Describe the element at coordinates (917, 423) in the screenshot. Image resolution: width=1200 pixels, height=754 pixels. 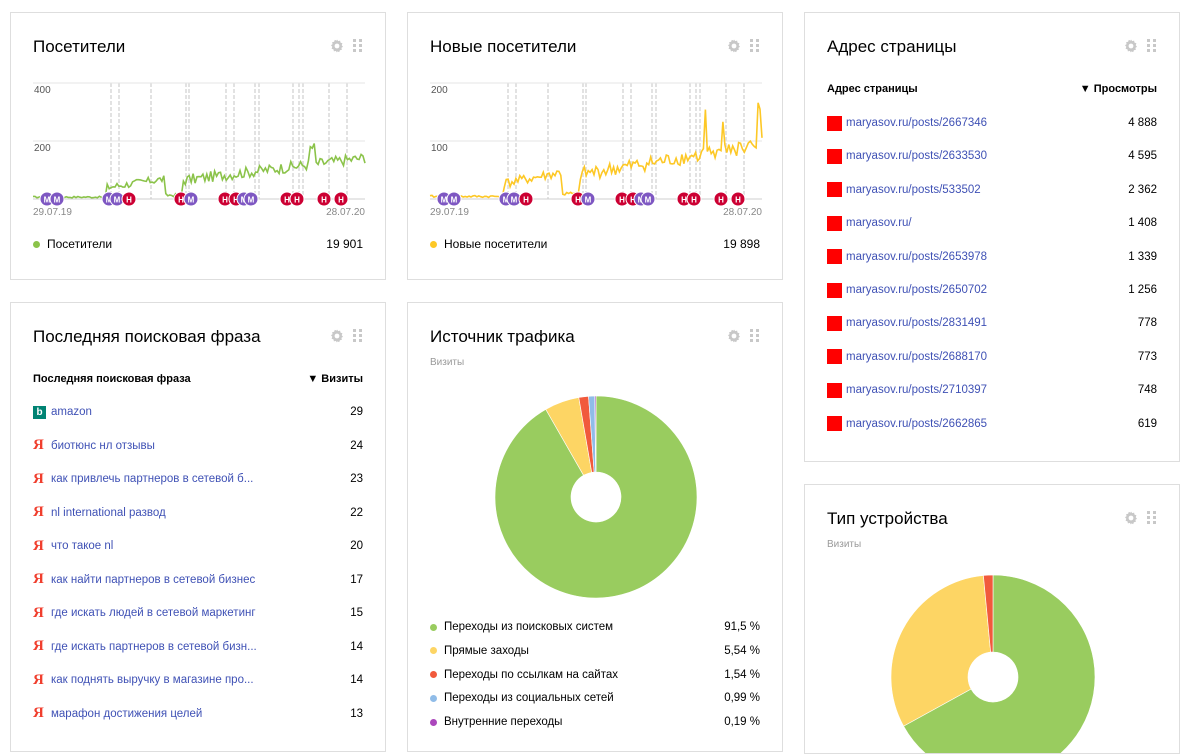
I see `page-url-link: maryasov.ru/posts/2662865` at that location.